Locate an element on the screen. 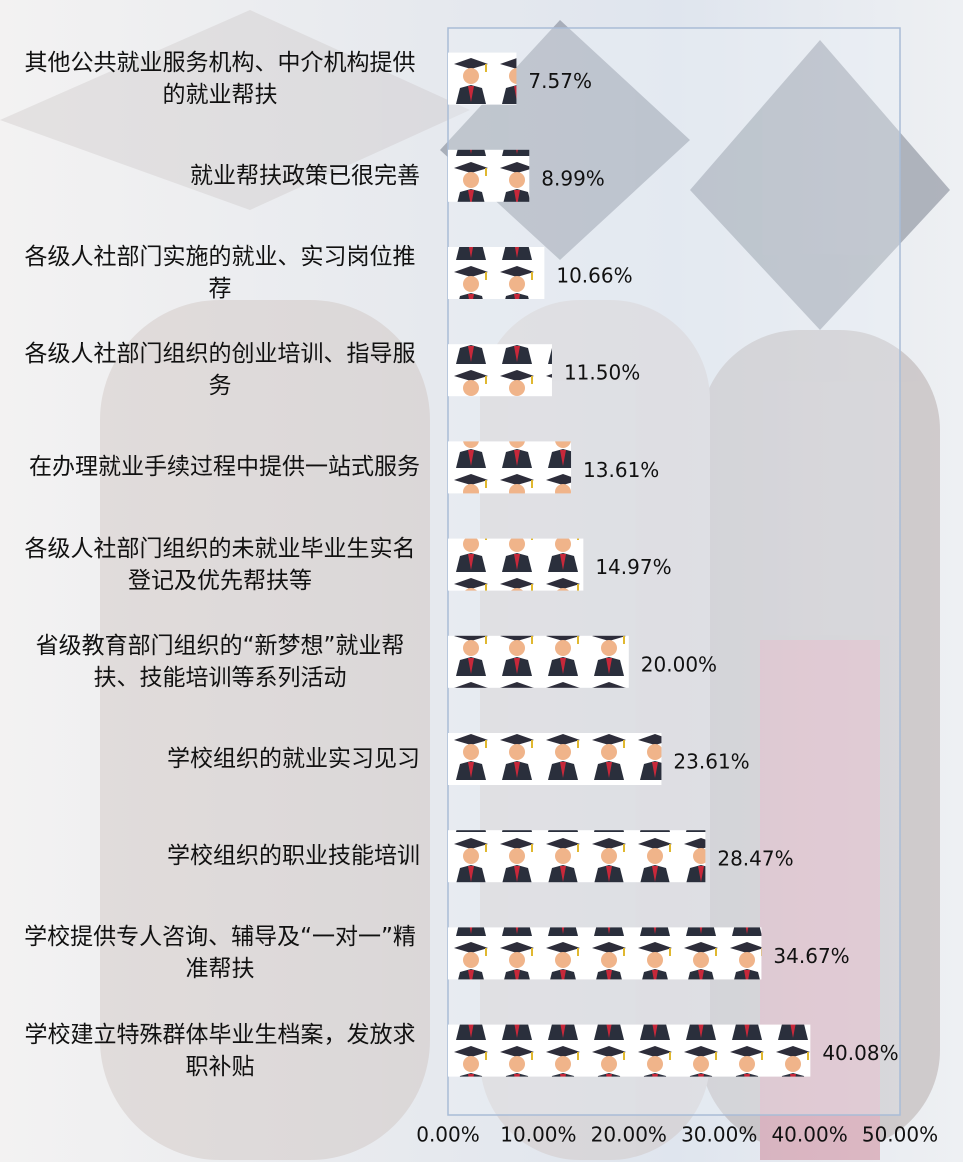  value-label: 11.50% is located at coordinates (602, 373).